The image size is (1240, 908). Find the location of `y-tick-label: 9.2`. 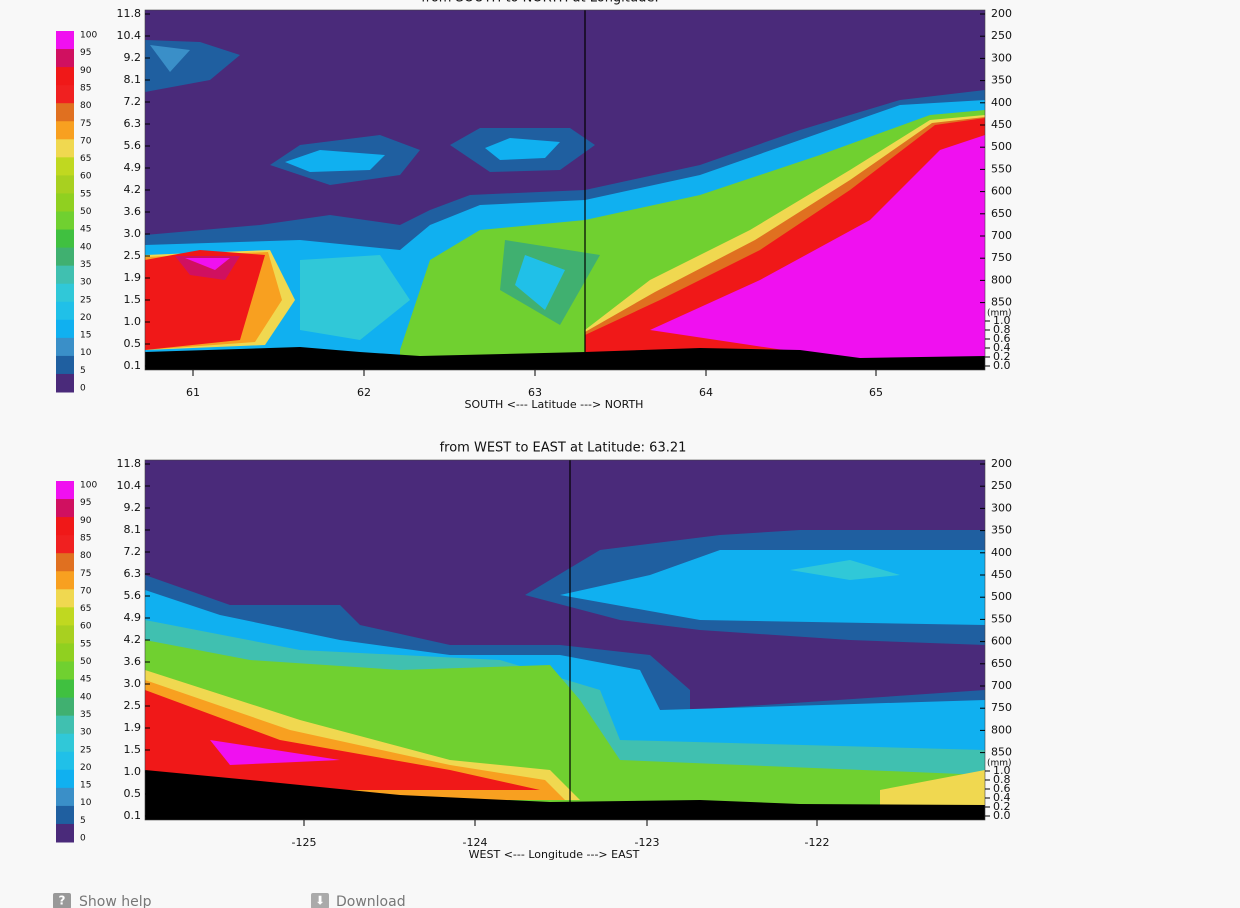

y-tick-label: 9.2 is located at coordinates (133, 57).